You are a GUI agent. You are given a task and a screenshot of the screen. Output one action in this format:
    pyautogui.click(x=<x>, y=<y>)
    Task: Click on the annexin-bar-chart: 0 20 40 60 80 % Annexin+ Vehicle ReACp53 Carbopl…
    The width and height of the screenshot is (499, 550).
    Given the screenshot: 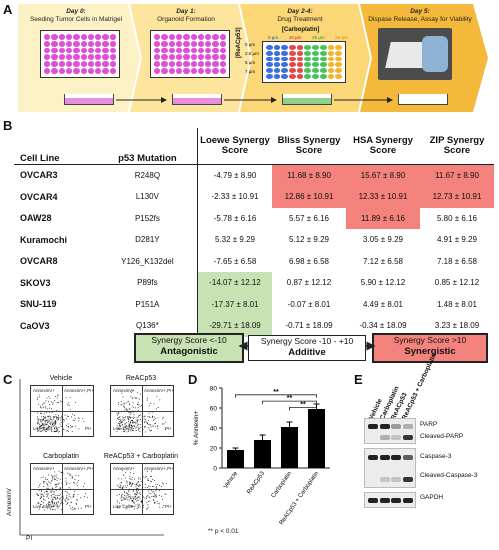 What is the action you would take?
    pyautogui.click(x=261, y=456)
    